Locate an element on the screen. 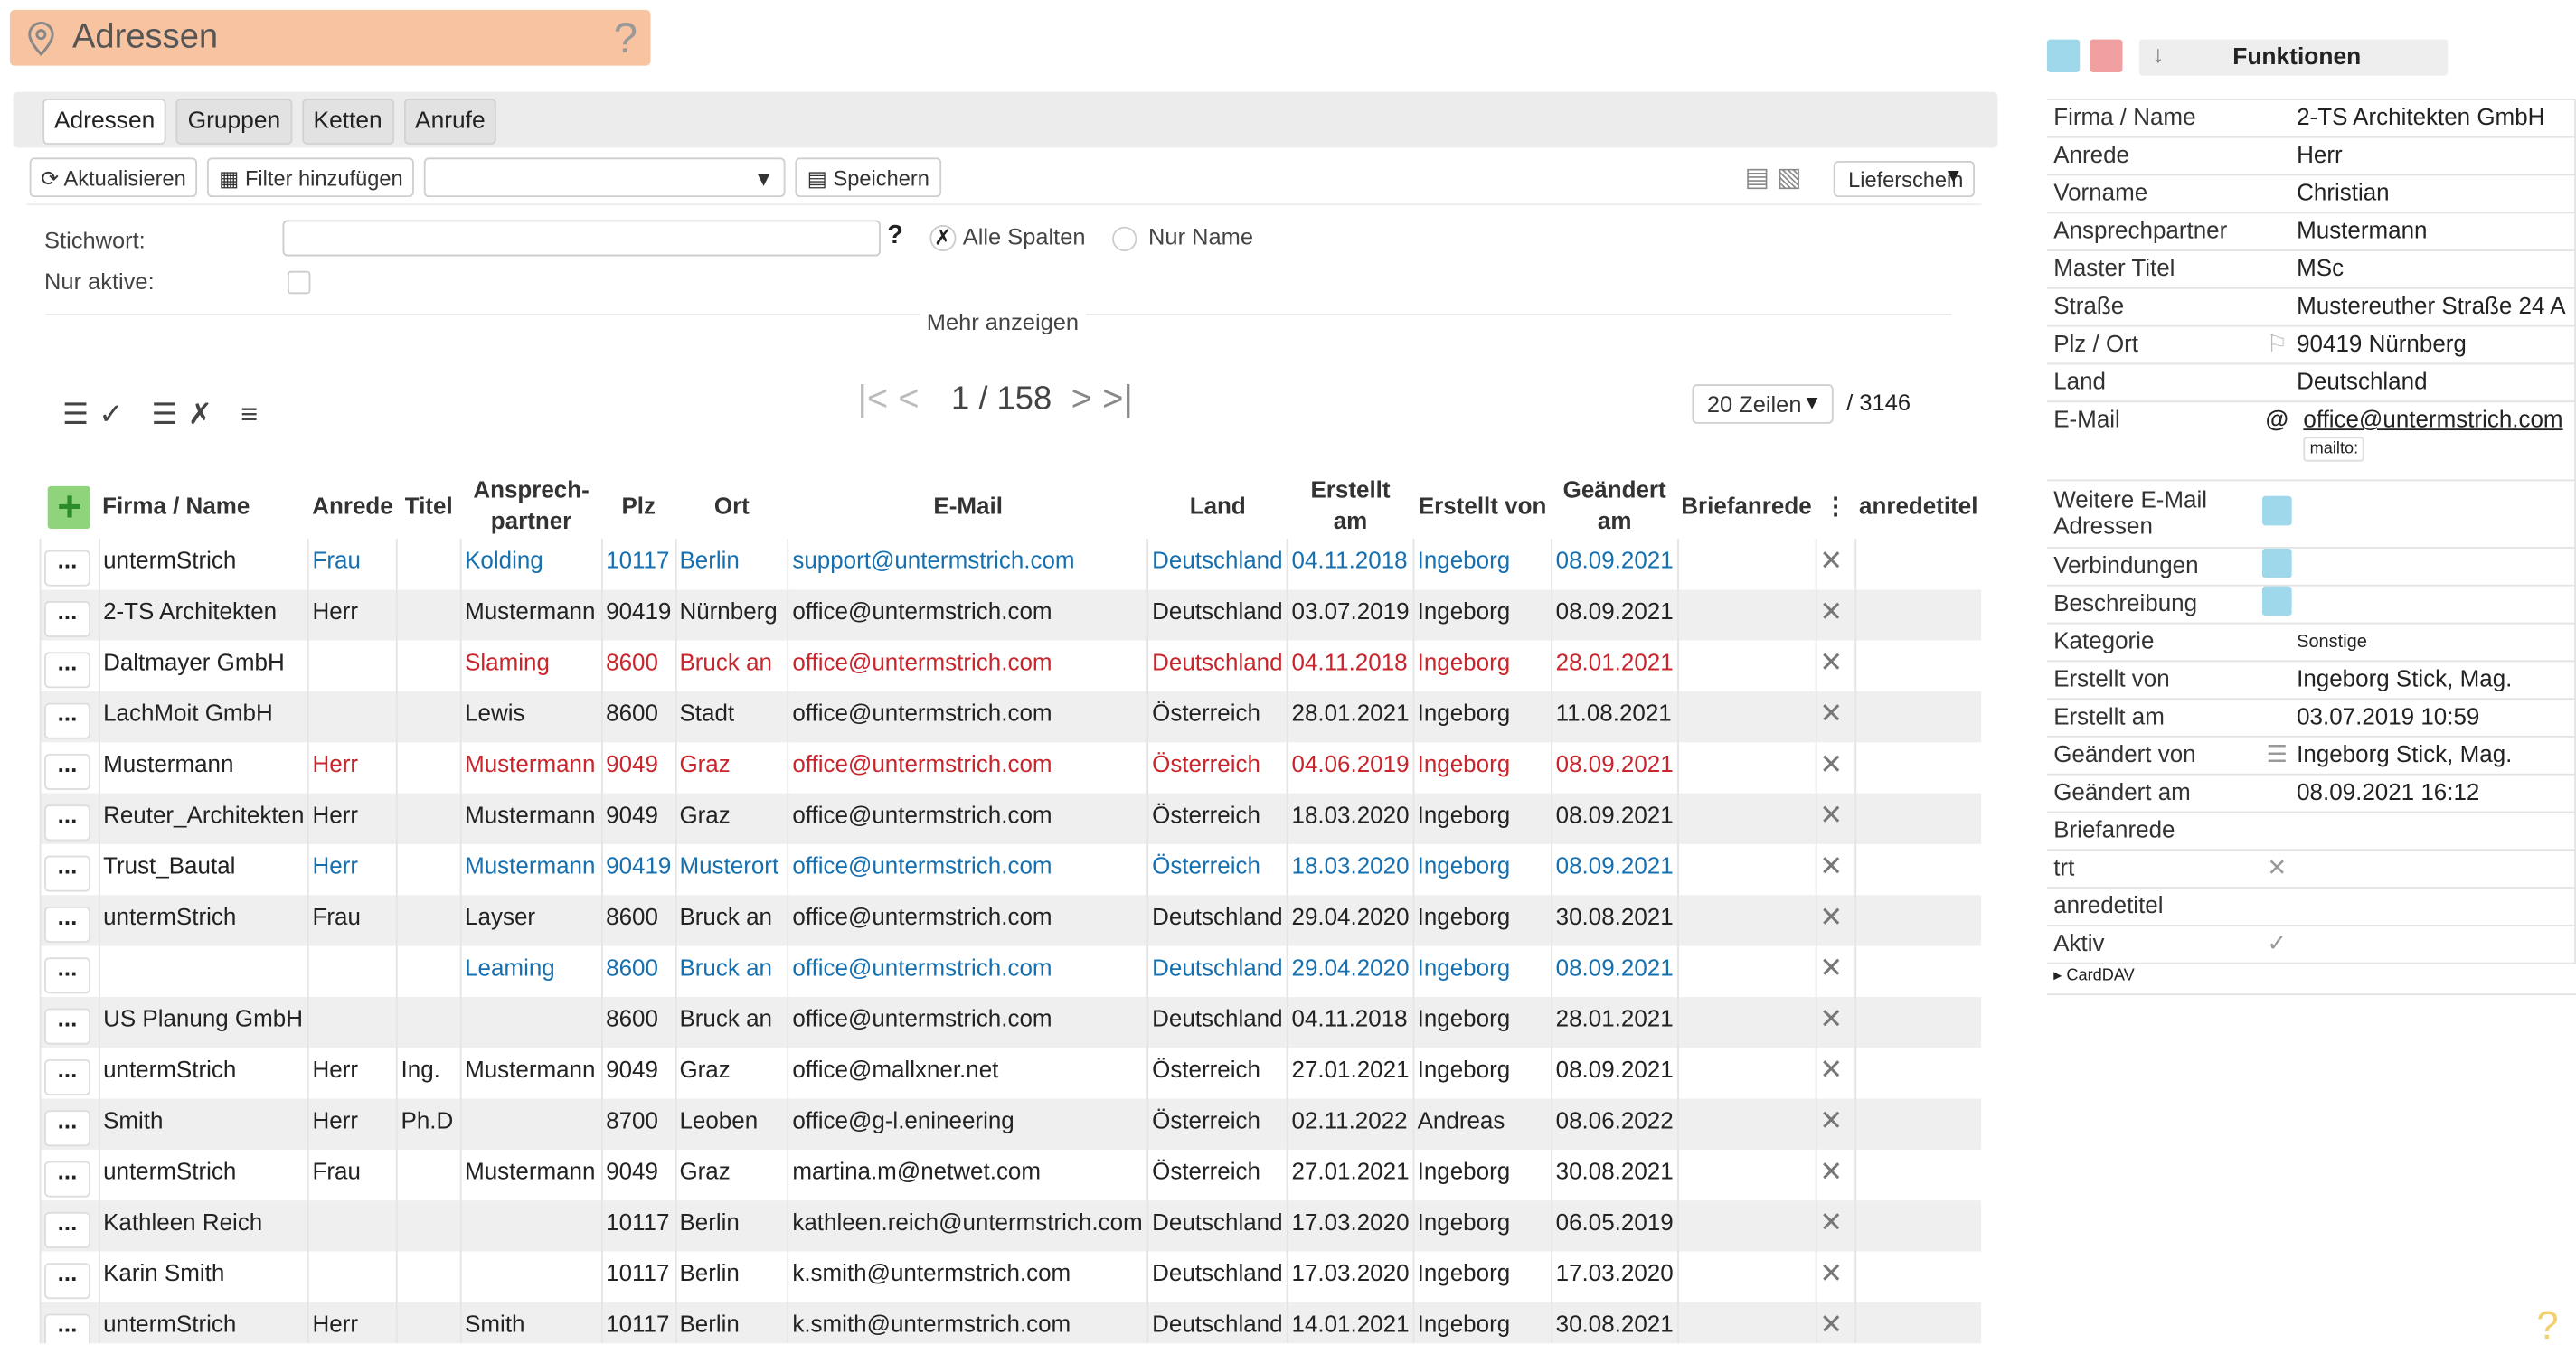 Image resolution: width=2576 pixels, height=1354 pixels. all-columns-radio: ✗ is located at coordinates (943, 238).